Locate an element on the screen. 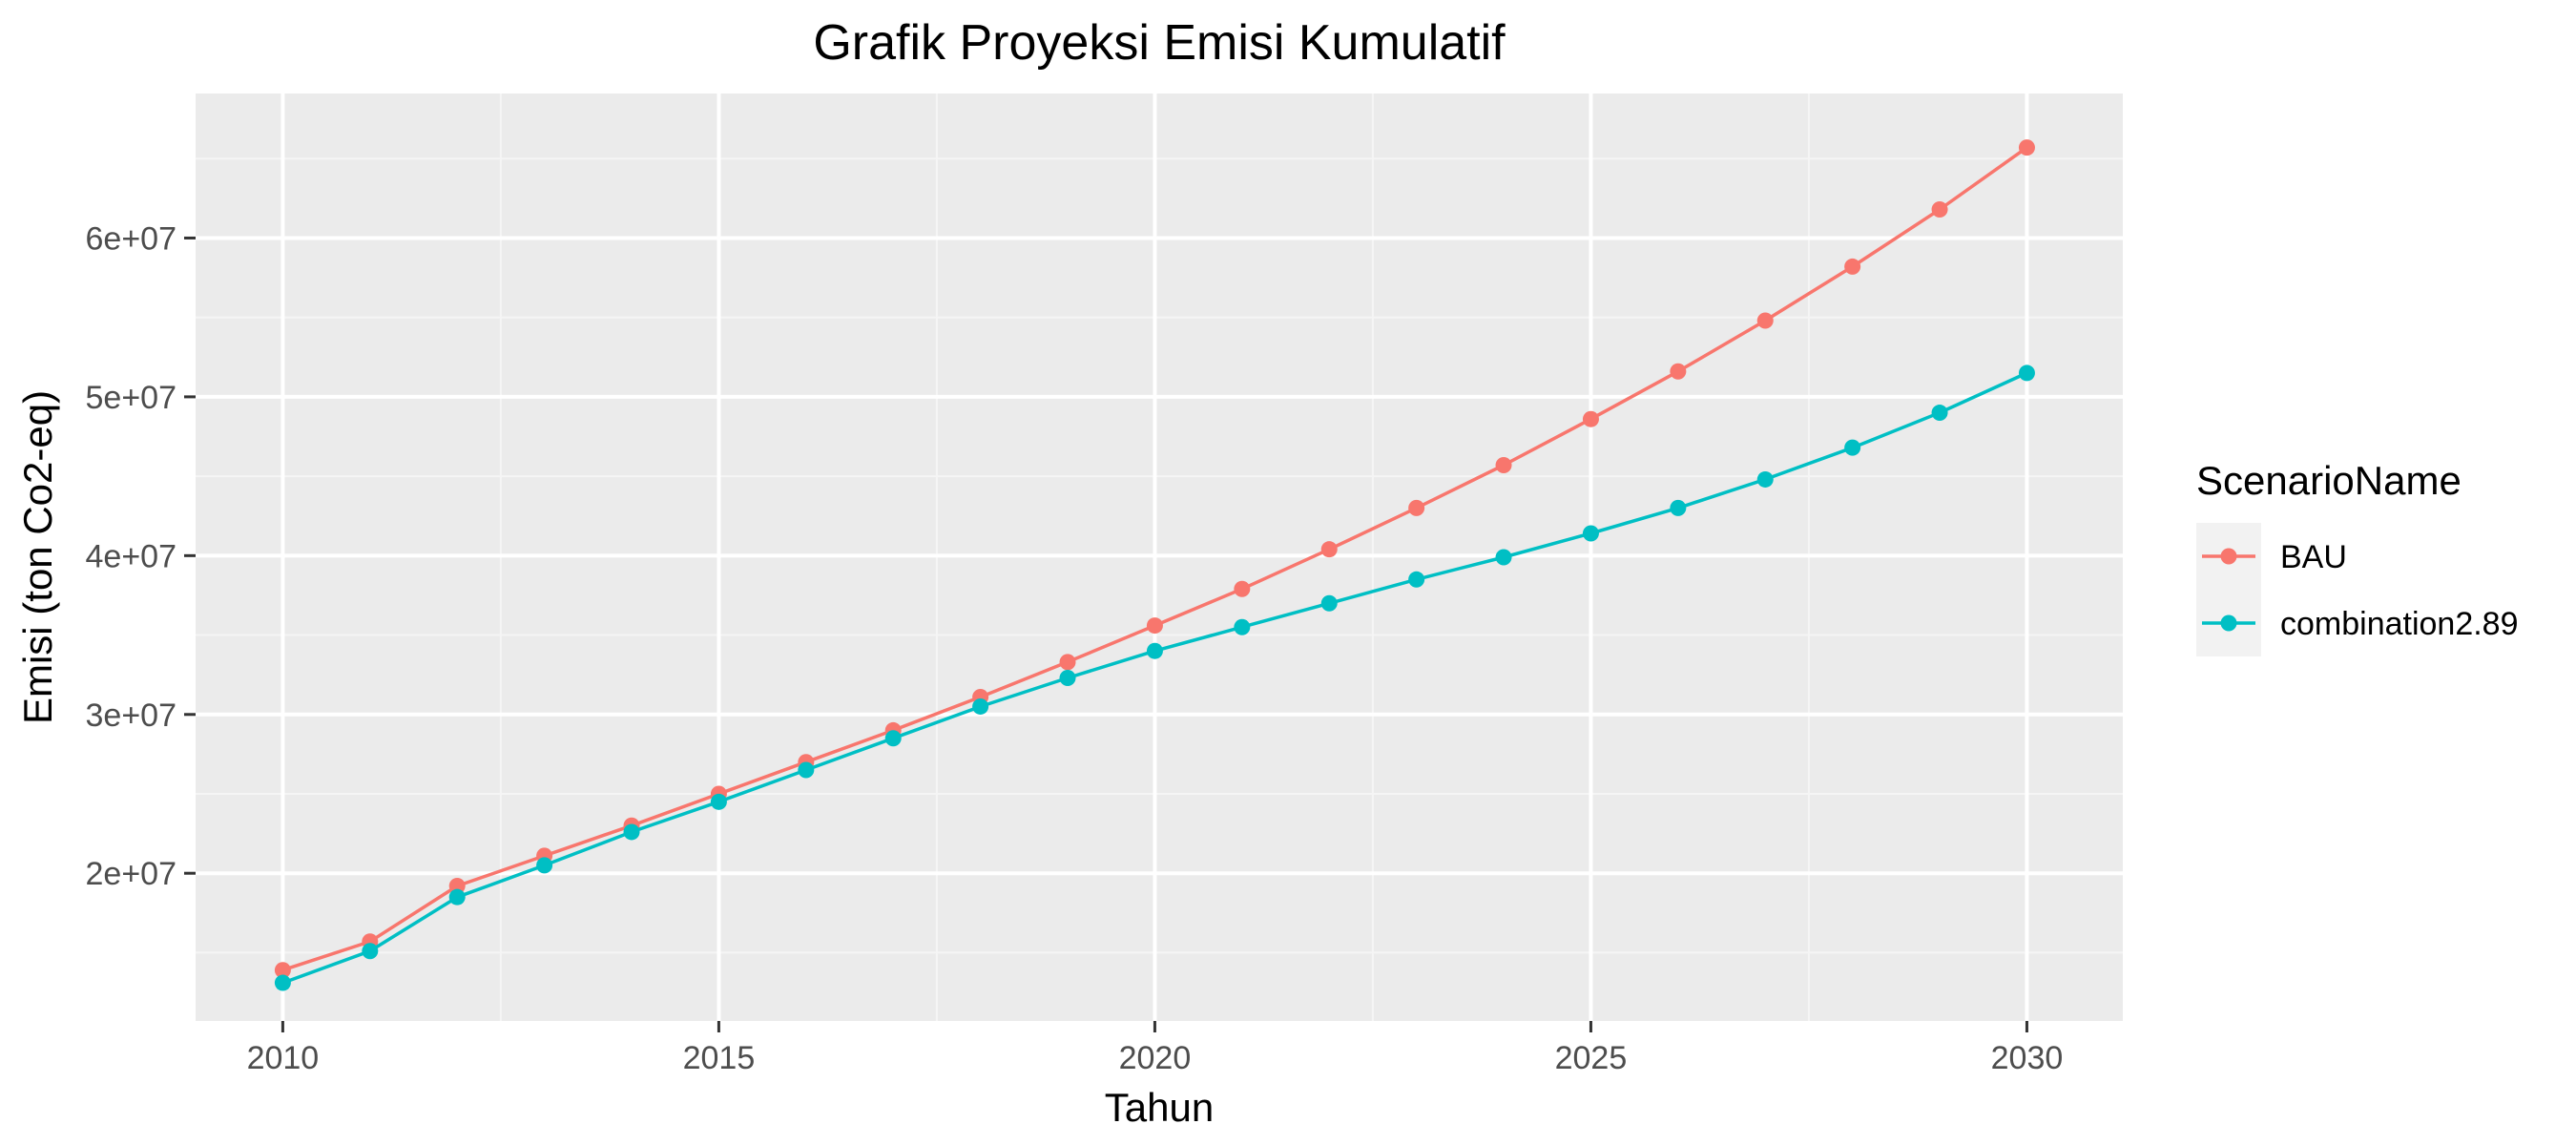 The height and width of the screenshot is (1145, 2576). chart-title: Grafik Proyeksi Emisi Kumulatif is located at coordinates (1159, 43).